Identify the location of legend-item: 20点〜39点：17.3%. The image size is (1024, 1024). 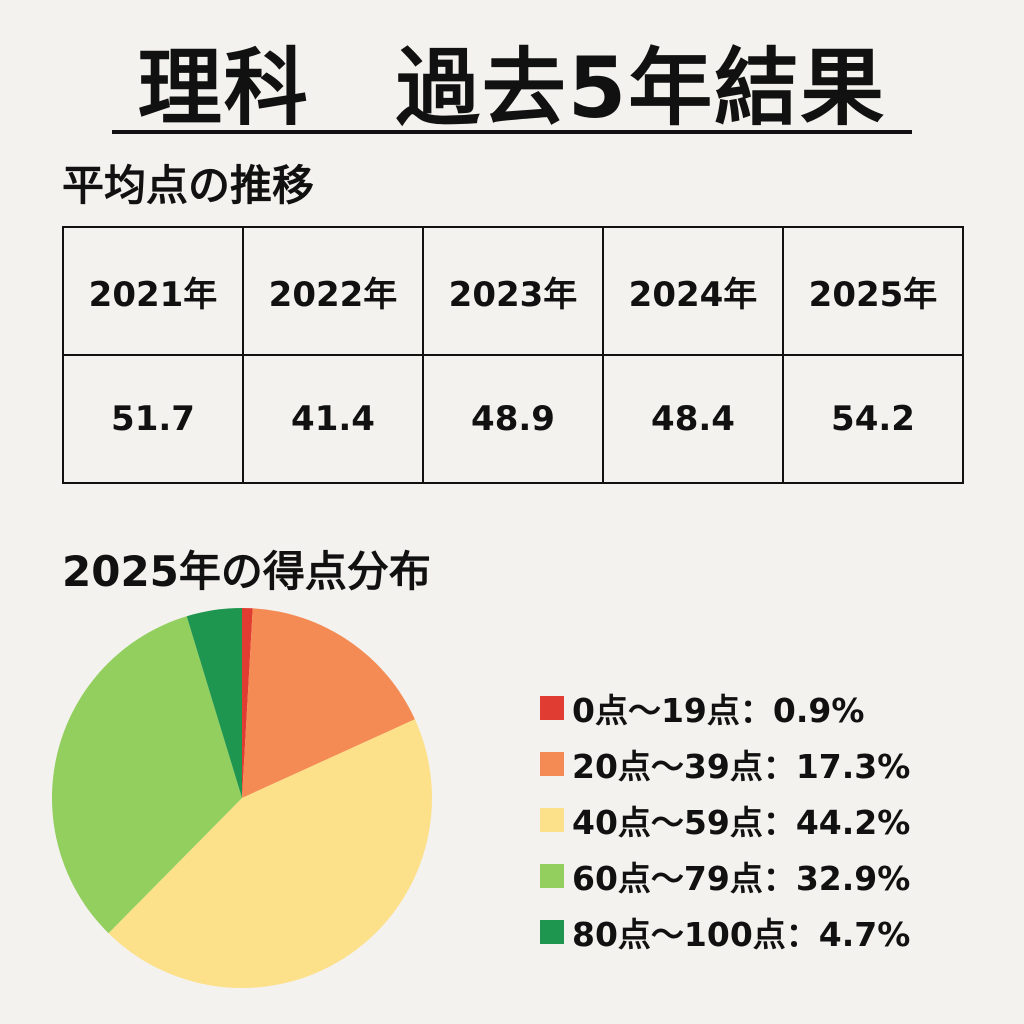
(725, 764).